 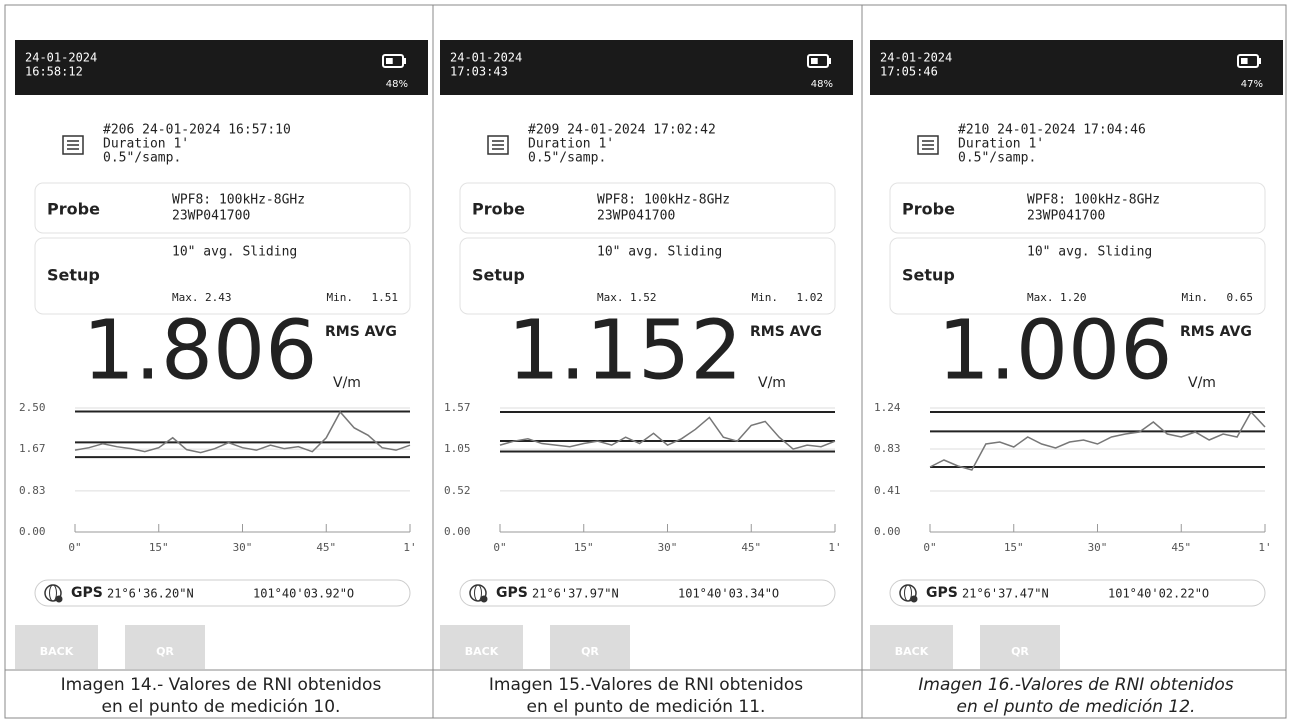 I want to click on x-tick-label: 0", so click(x=929, y=547).